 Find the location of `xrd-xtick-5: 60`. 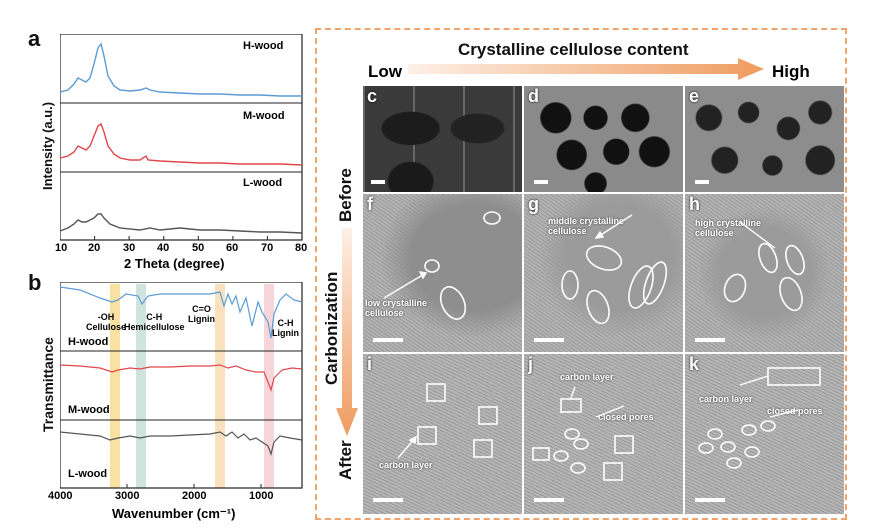

xrd-xtick-5: 60 is located at coordinates (232, 248).